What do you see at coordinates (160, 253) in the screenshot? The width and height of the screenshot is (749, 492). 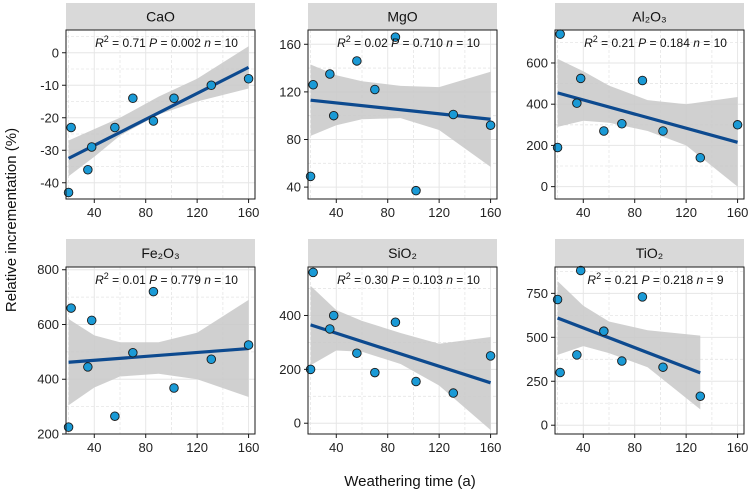 I see `panel-title: Fe₂O₃` at bounding box center [160, 253].